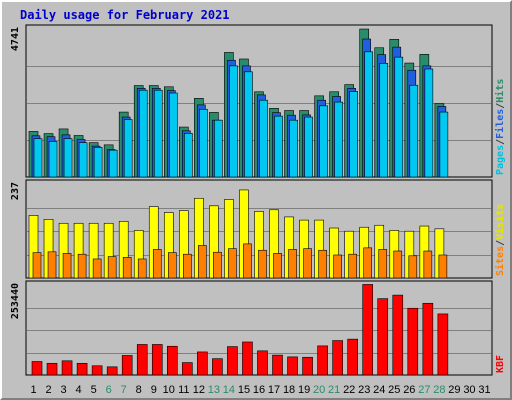 The height and width of the screenshot is (400, 512). What do you see at coordinates (183, 390) in the screenshot?
I see `x-tick-label-11: 11` at bounding box center [183, 390].